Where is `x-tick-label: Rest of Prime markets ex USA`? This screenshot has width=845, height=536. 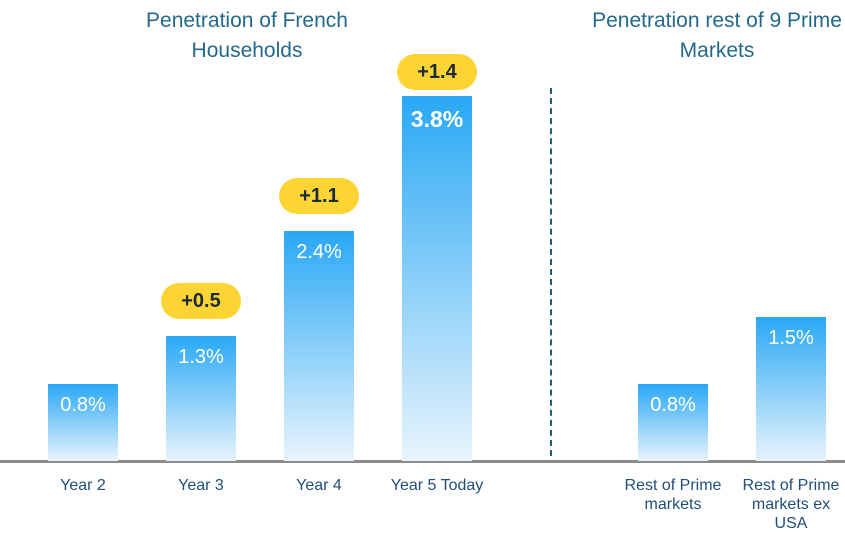
x-tick-label: Rest of Prime markets ex USA is located at coordinates (791, 504).